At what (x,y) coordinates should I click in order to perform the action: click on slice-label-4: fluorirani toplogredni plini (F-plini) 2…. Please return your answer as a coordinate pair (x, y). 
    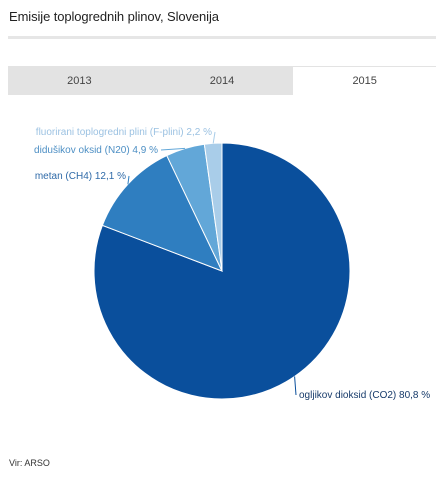
    Looking at the image, I should click on (124, 132).